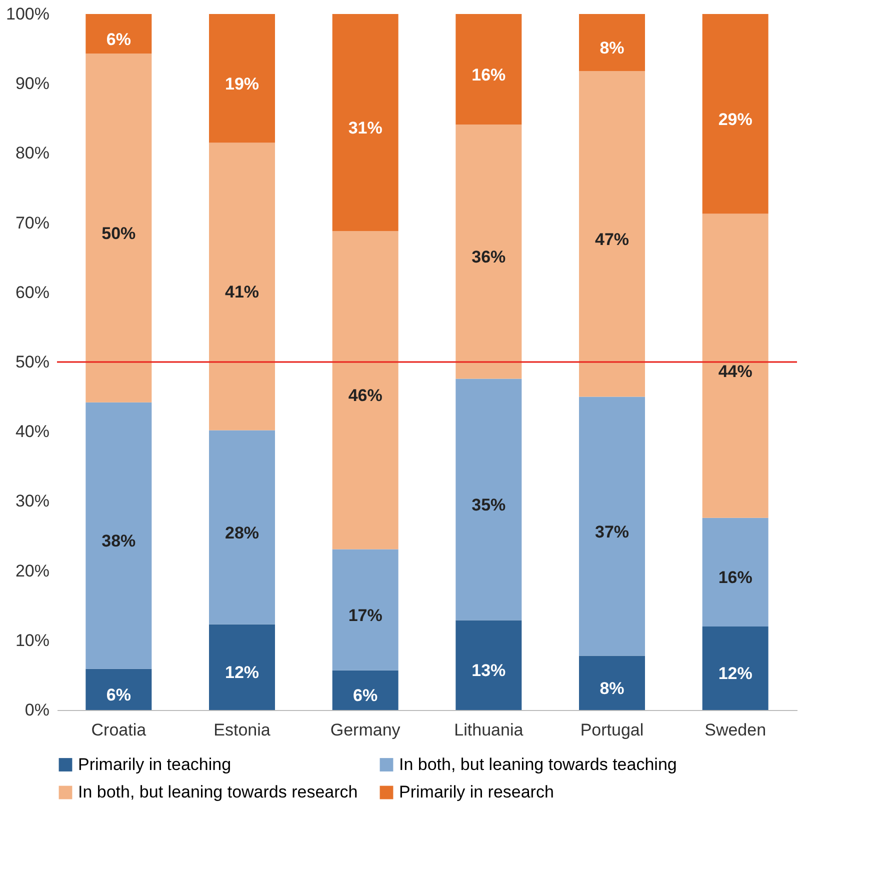  I want to click on data-label: 31%, so click(365, 128).